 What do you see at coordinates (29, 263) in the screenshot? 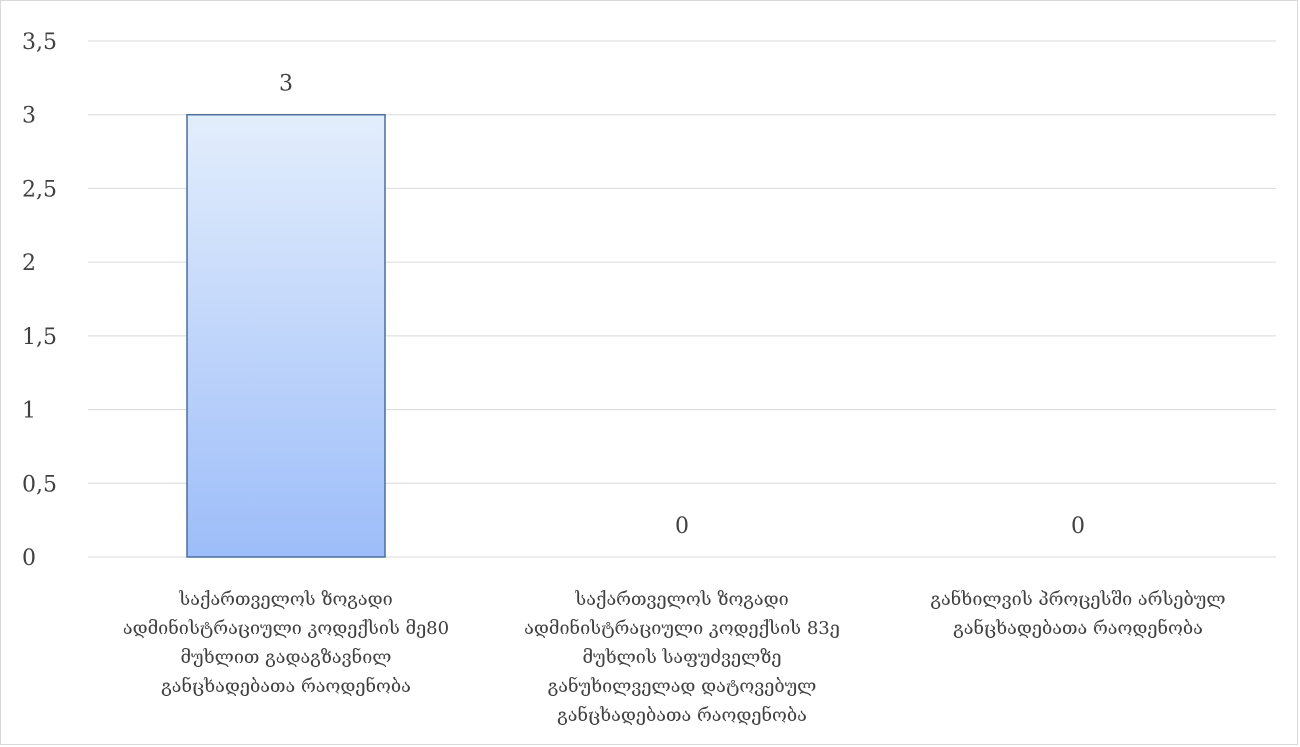
I see `y-tick-label: 2` at bounding box center [29, 263].